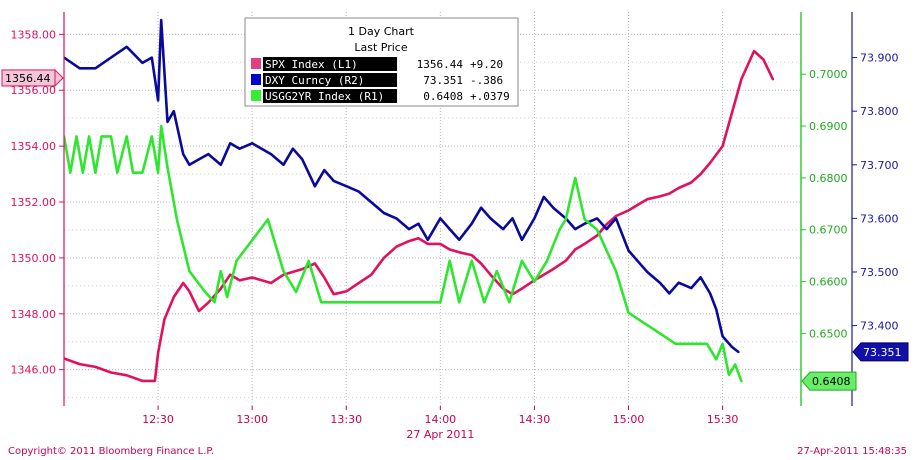  Describe the element at coordinates (34, 258) in the screenshot. I see `left-tick-label: 1350.00` at that location.